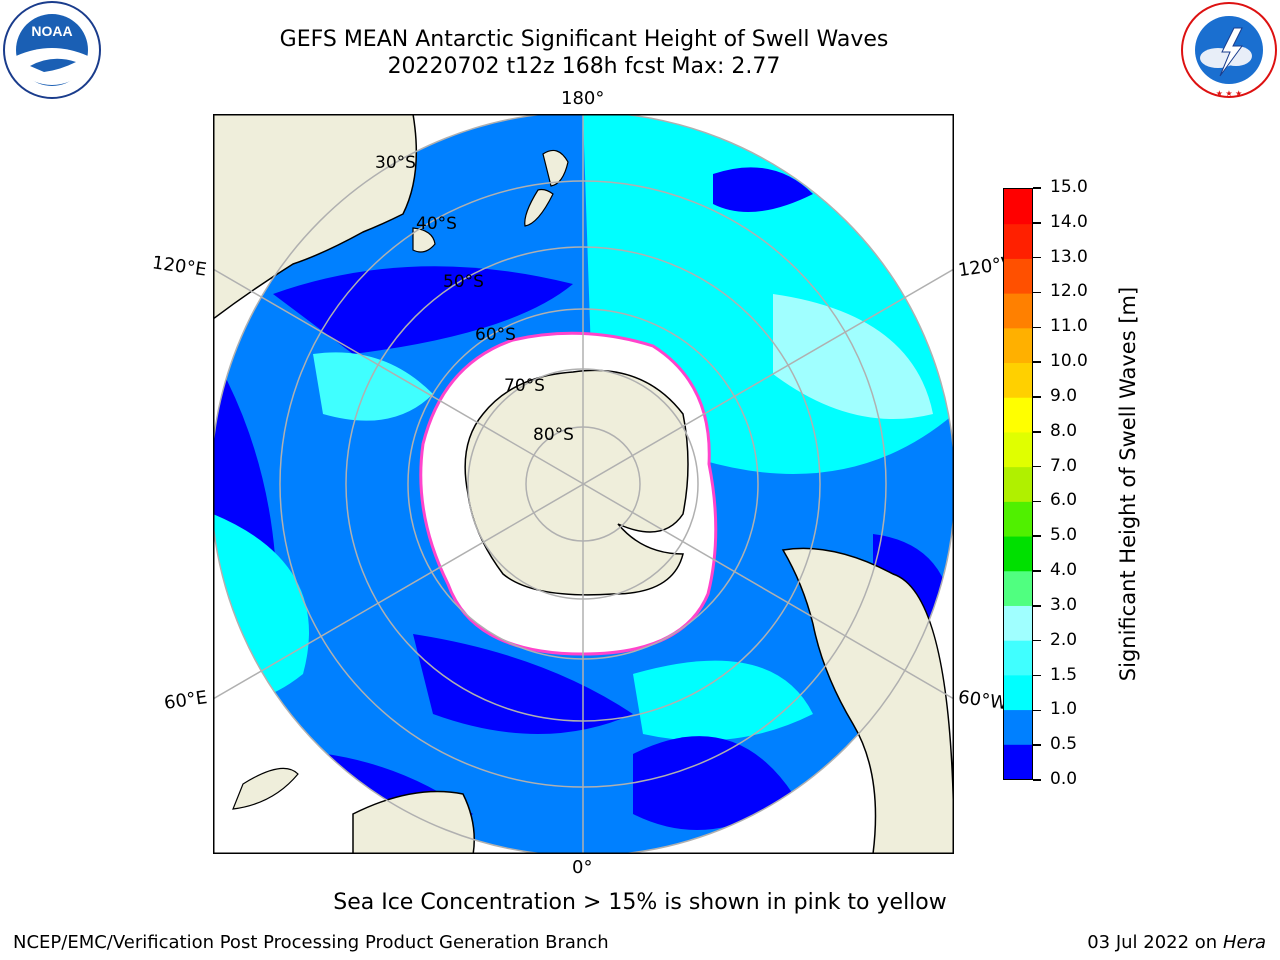 This screenshot has width=1280, height=960. Describe the element at coordinates (1128, 484) in the screenshot. I see `colorbar-label: Significant Height of Swell Waves [m]` at that location.